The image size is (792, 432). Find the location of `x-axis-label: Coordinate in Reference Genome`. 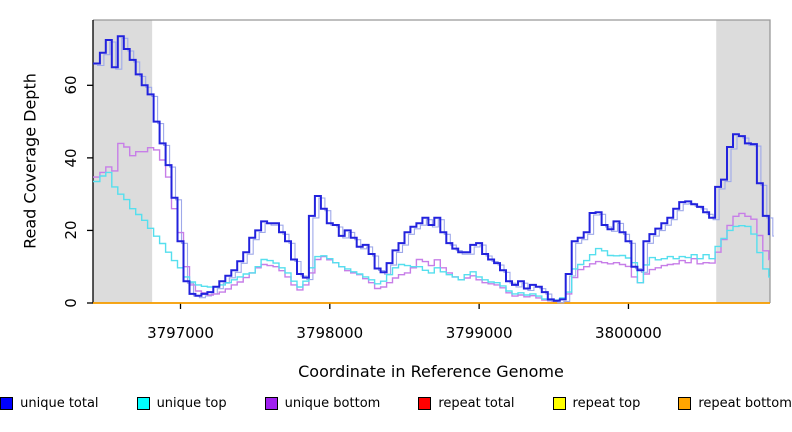

x-axis-label: Coordinate in Reference Genome is located at coordinates (431, 371).